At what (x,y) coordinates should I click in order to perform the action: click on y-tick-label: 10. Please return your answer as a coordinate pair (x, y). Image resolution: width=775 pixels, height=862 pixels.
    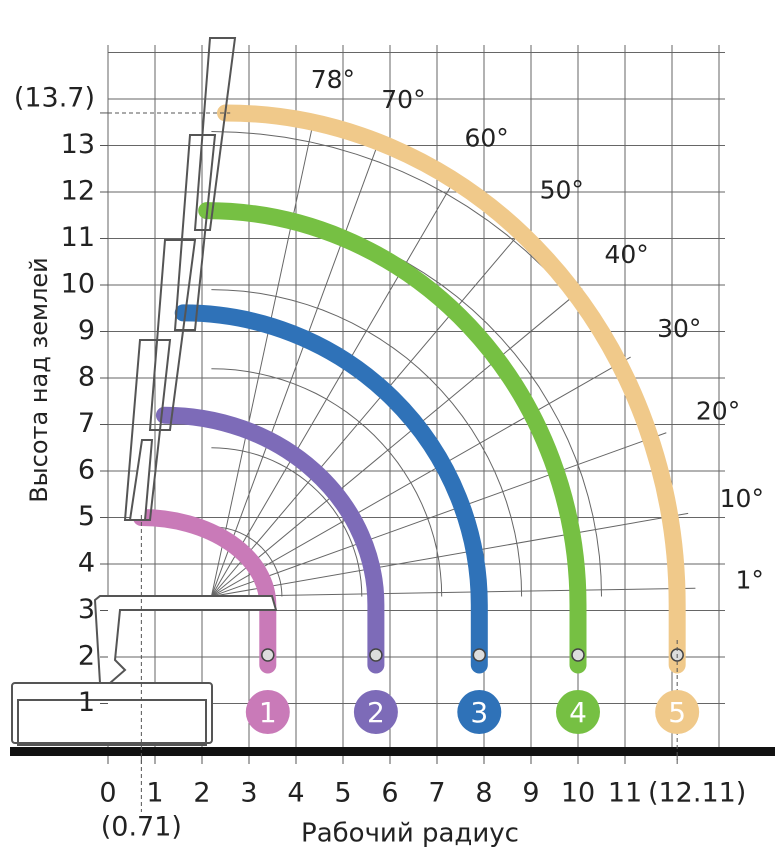
    Looking at the image, I should click on (78, 284).